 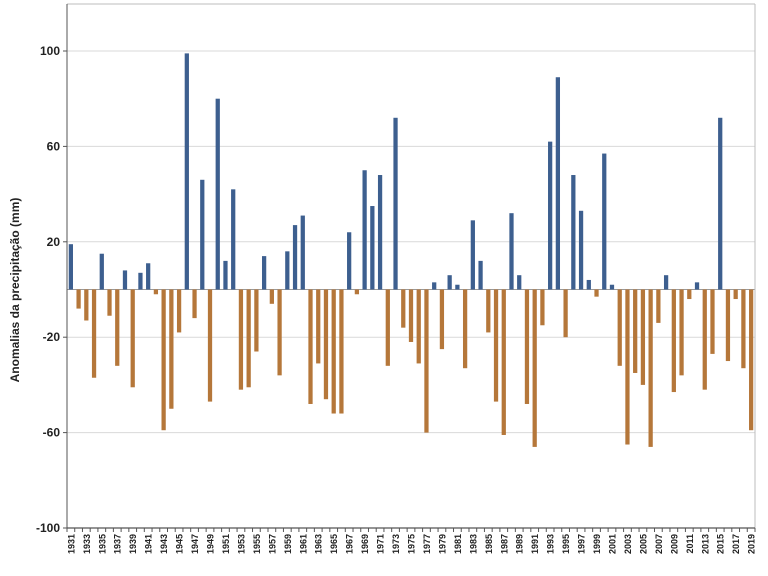 What do you see at coordinates (427, 544) in the screenshot?
I see `x-tick-label: 1977` at bounding box center [427, 544].